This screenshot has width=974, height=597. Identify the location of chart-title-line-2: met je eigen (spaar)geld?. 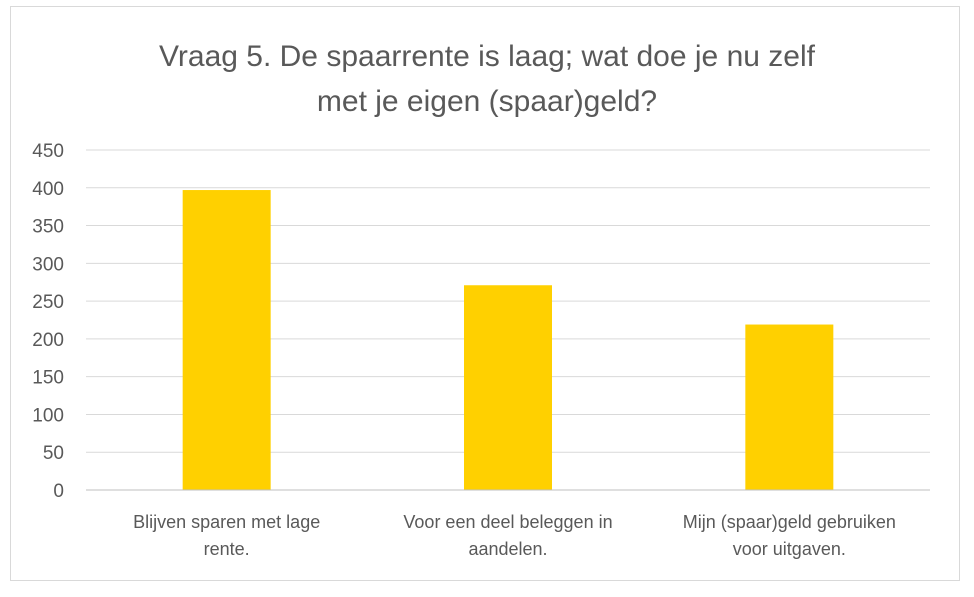
(487, 101).